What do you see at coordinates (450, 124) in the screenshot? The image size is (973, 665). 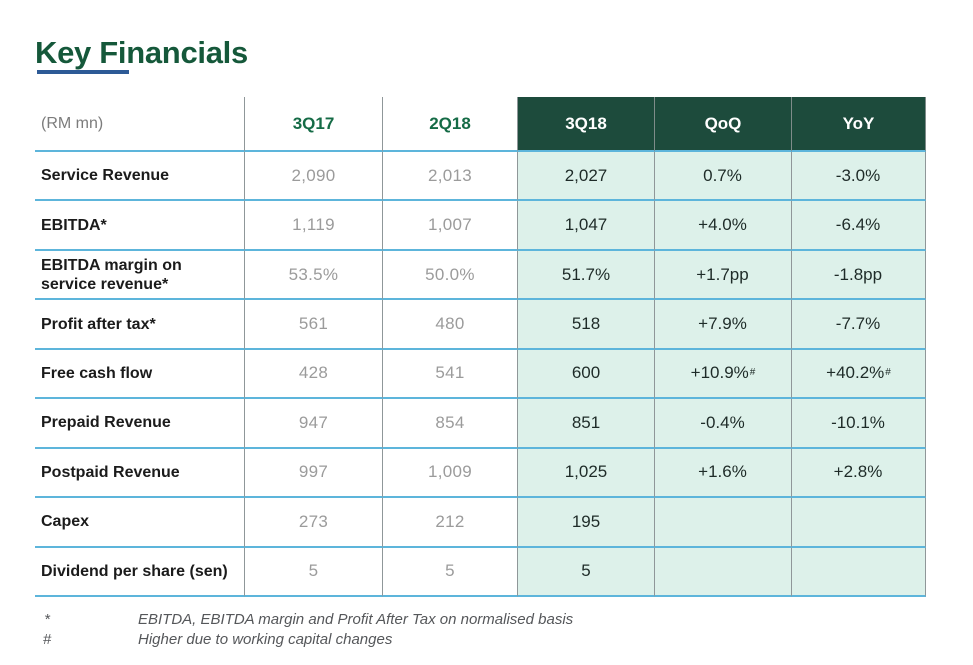 I see `column-header-2q18: 2Q18` at bounding box center [450, 124].